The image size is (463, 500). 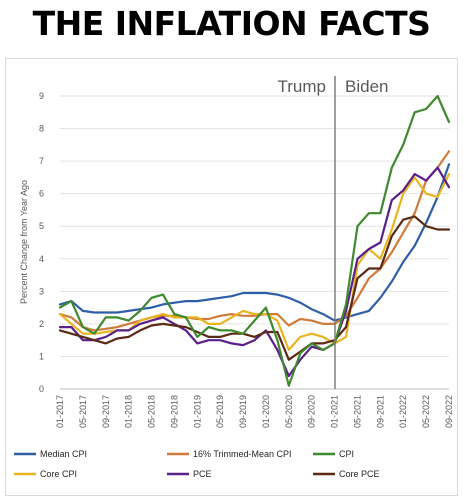 What do you see at coordinates (63, 454) in the screenshot?
I see `legend-label: Median CPI` at bounding box center [63, 454].